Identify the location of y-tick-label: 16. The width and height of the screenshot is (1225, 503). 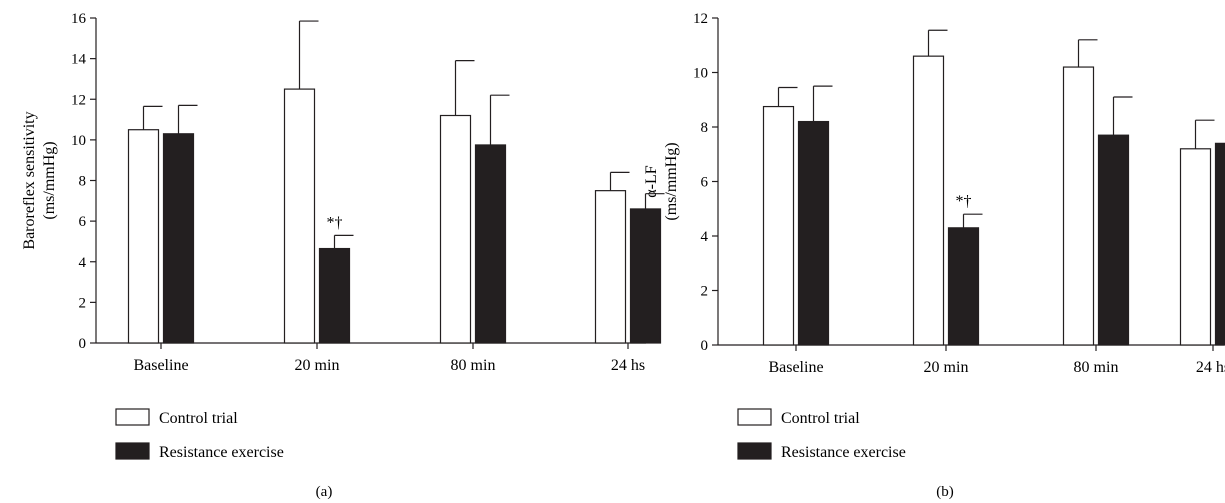
(79, 19).